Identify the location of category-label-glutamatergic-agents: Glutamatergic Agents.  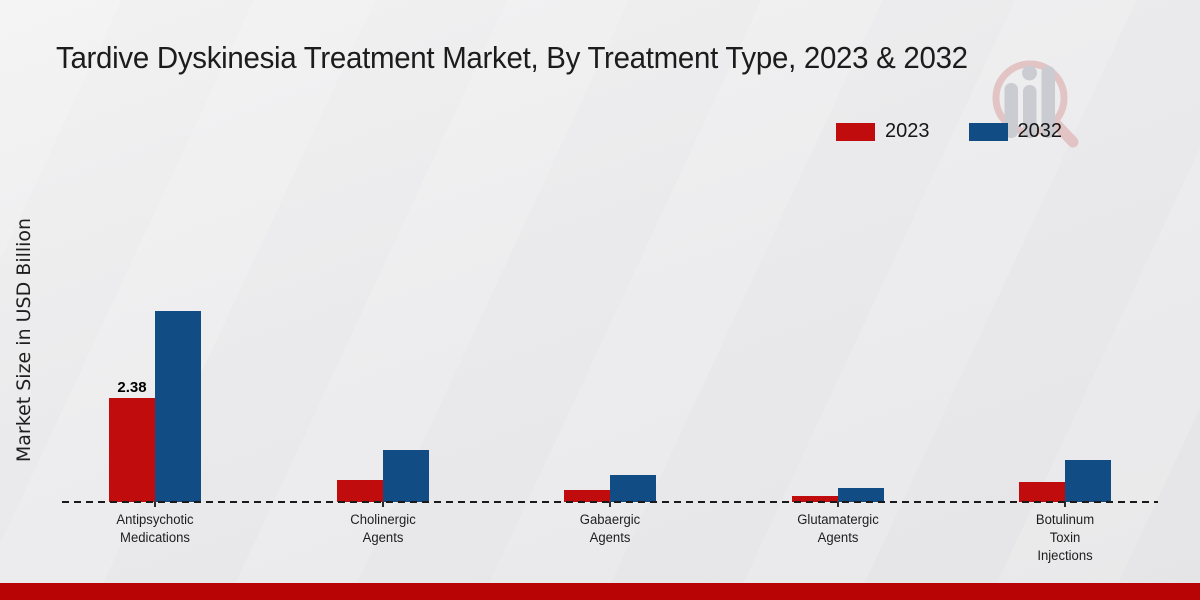
(837, 528).